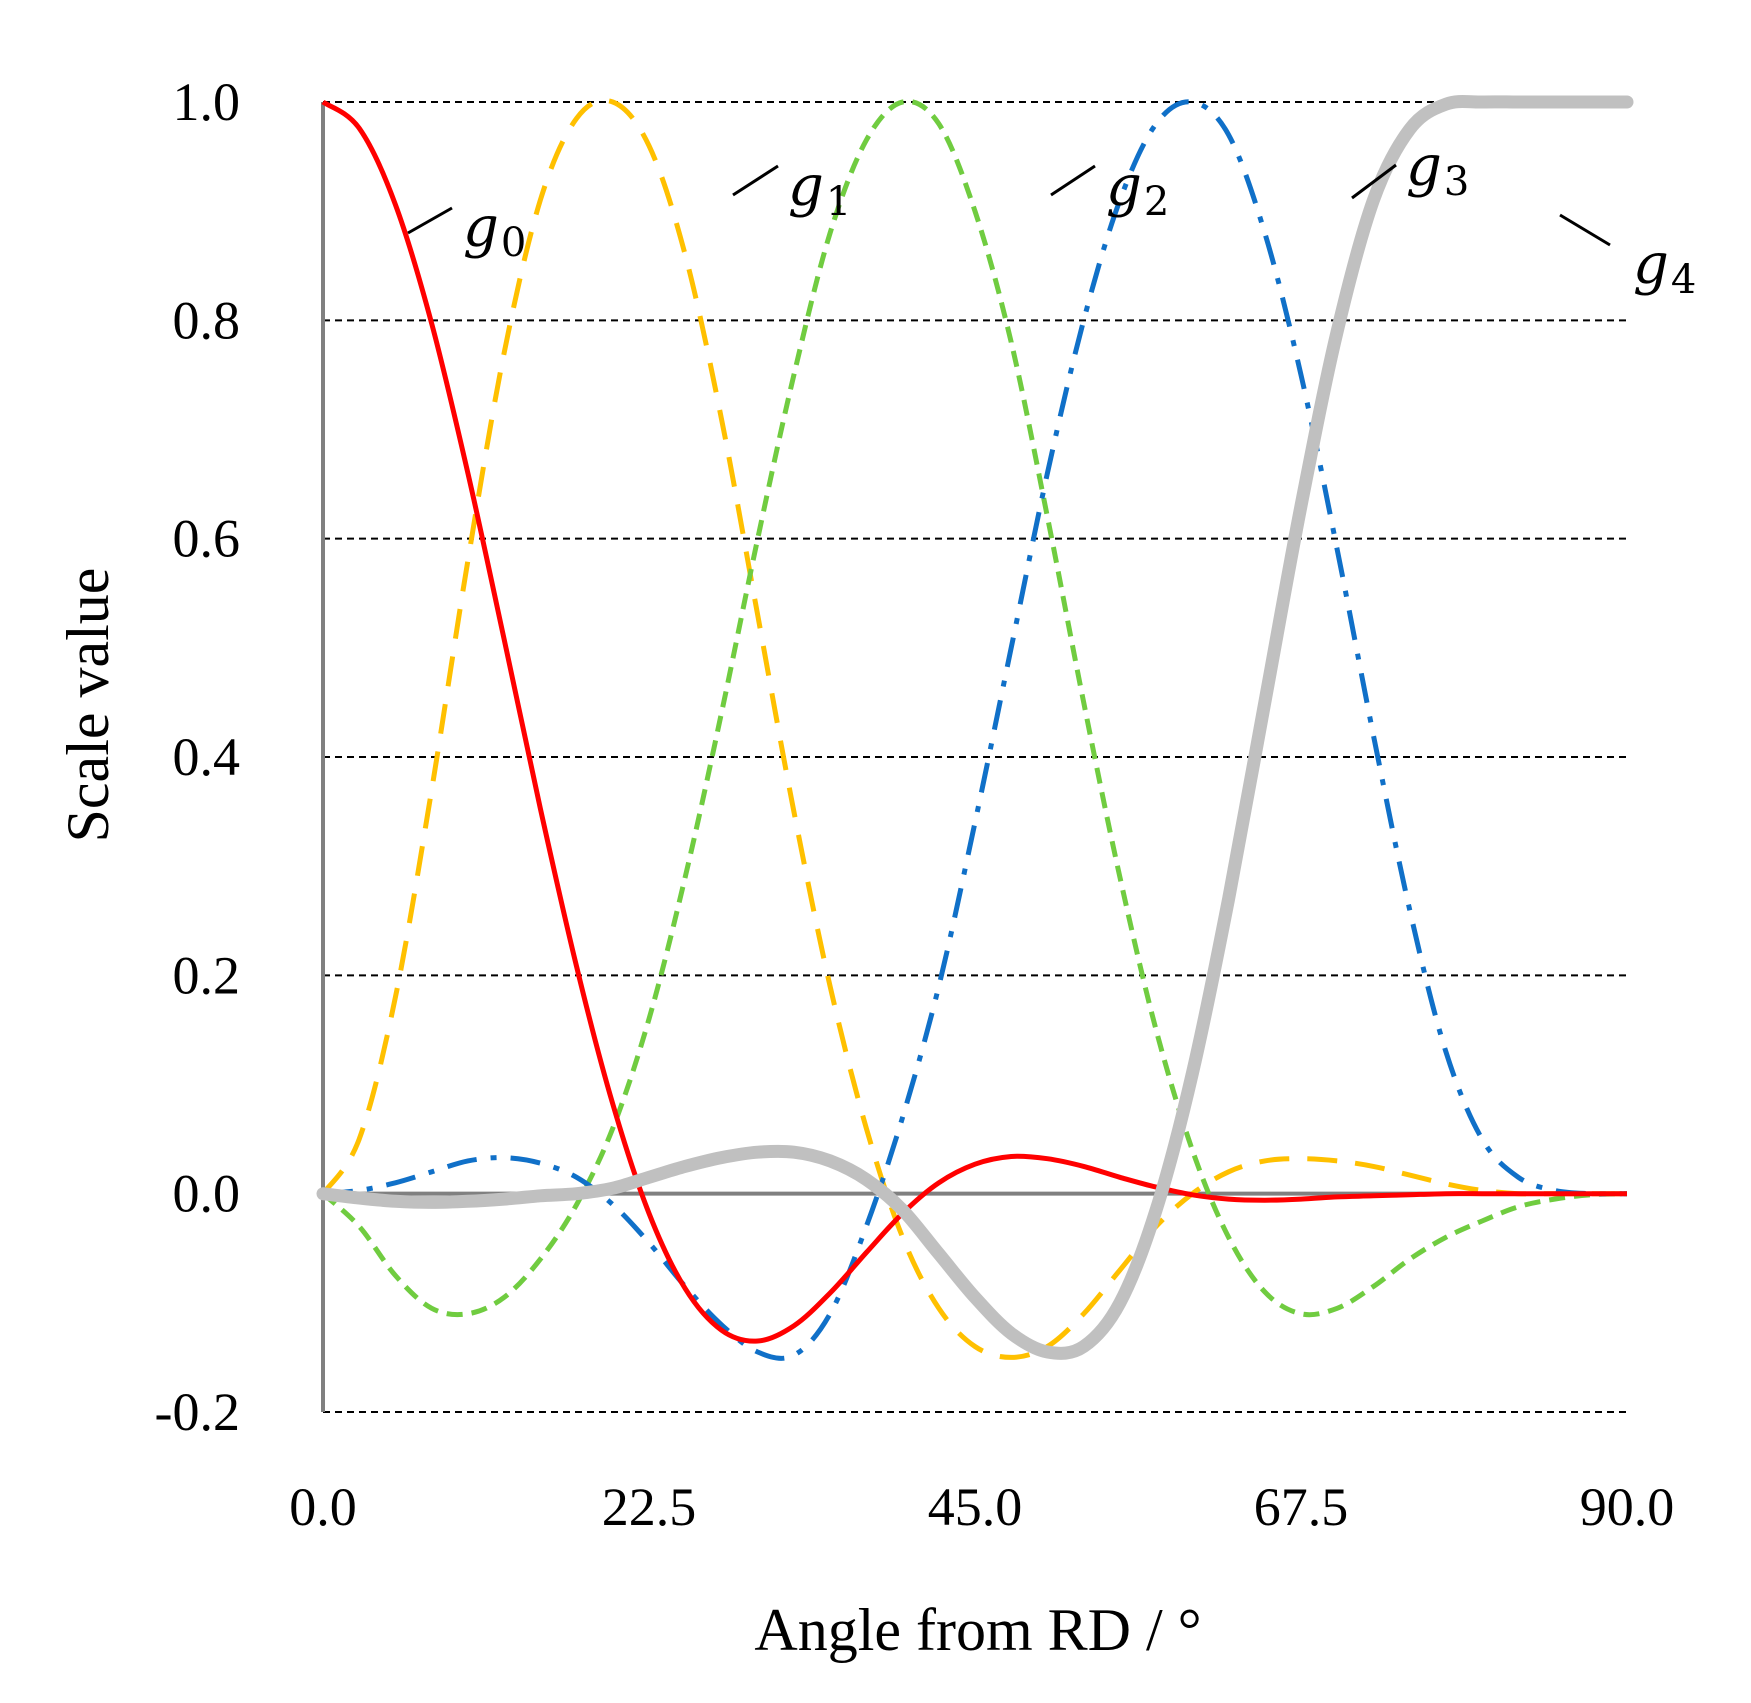 The height and width of the screenshot is (1703, 1751). Describe the element at coordinates (207, 757) in the screenshot. I see `y-tick-label: 0.4` at that location.